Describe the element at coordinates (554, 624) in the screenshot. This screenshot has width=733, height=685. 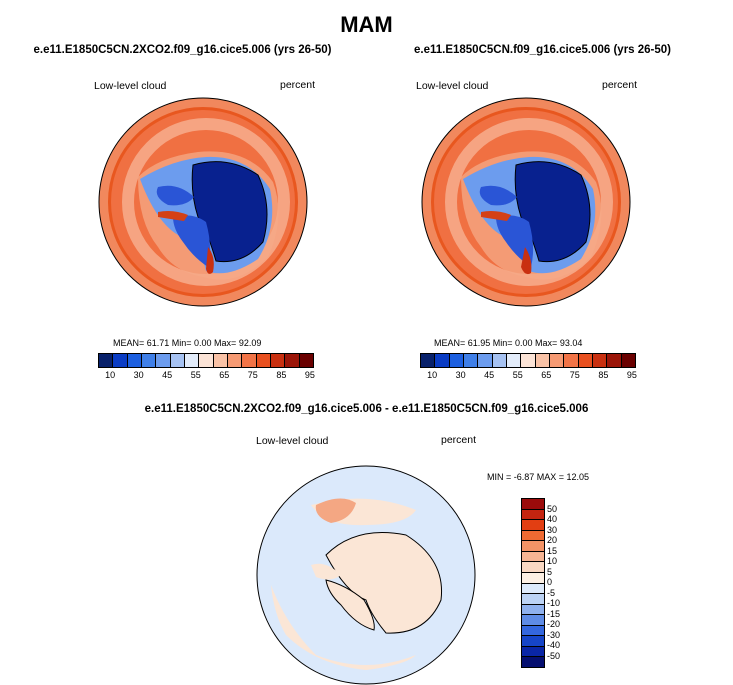
I see `colorbar-tick-label: -20` at that location.